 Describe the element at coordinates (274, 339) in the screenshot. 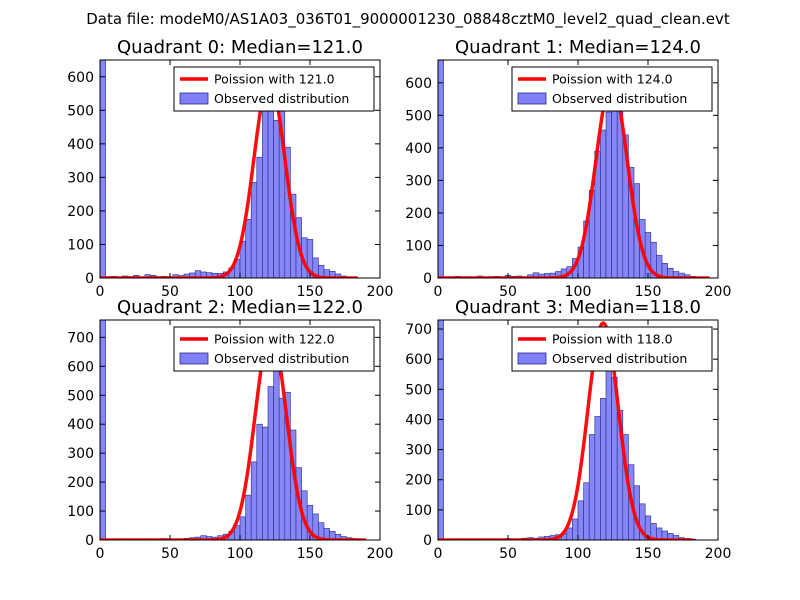

I see `legend-line-label: Poission with 122.0` at that location.